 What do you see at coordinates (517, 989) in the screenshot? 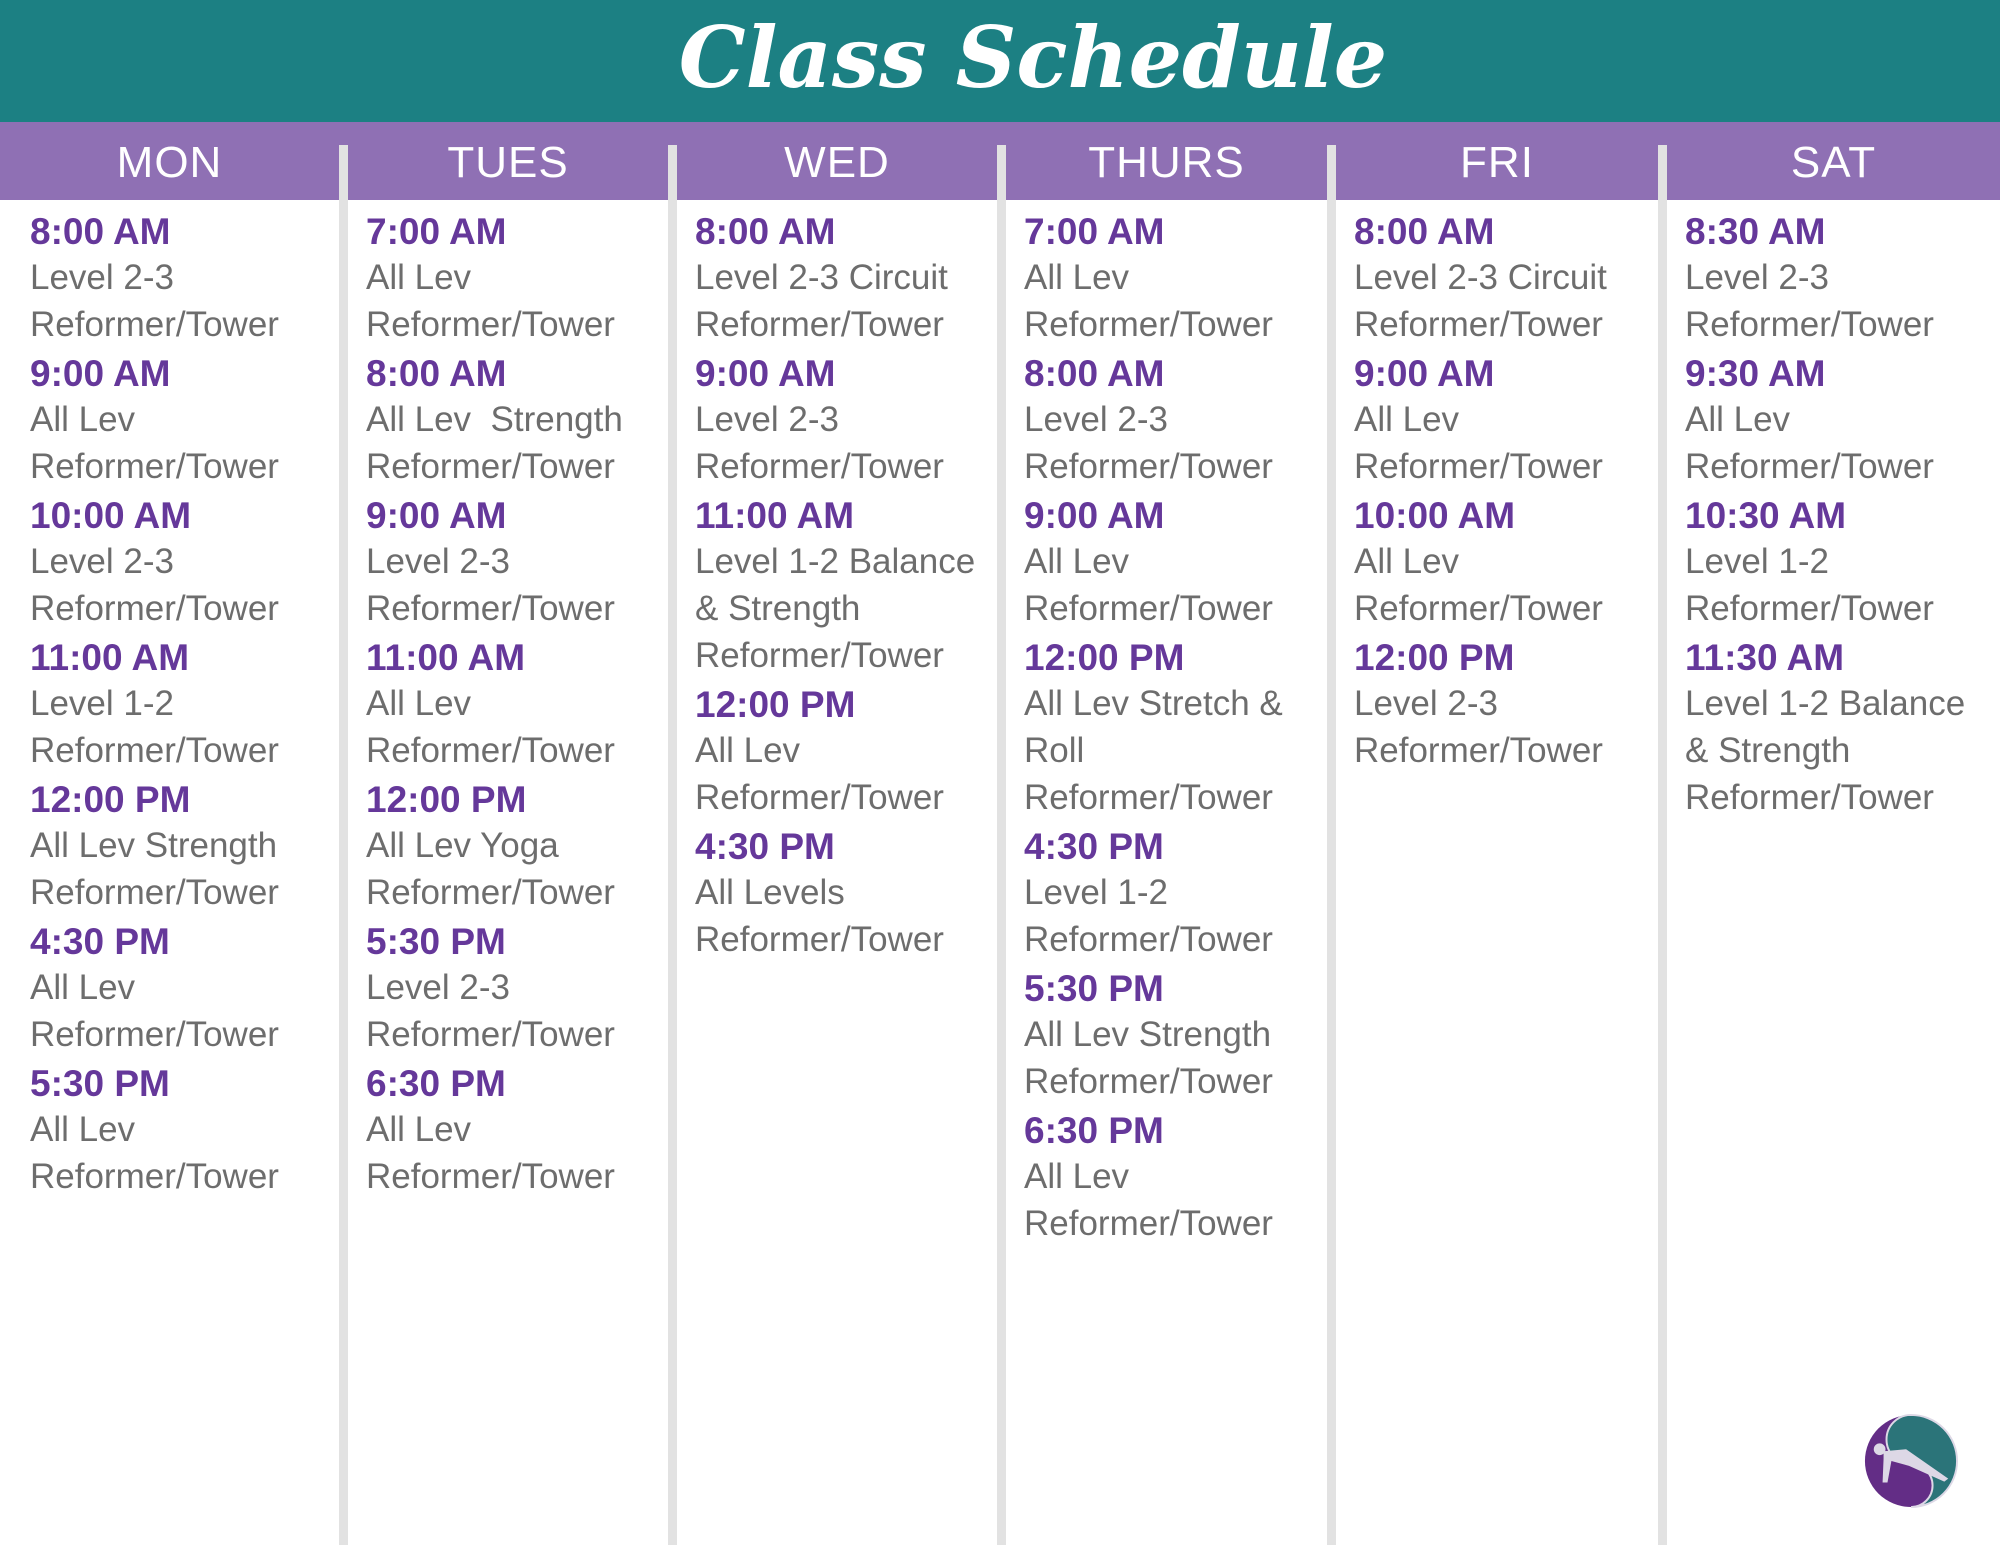
I see `class-entry: 5:30 PM Level 2-3 Reformer/Tower` at bounding box center [517, 989].